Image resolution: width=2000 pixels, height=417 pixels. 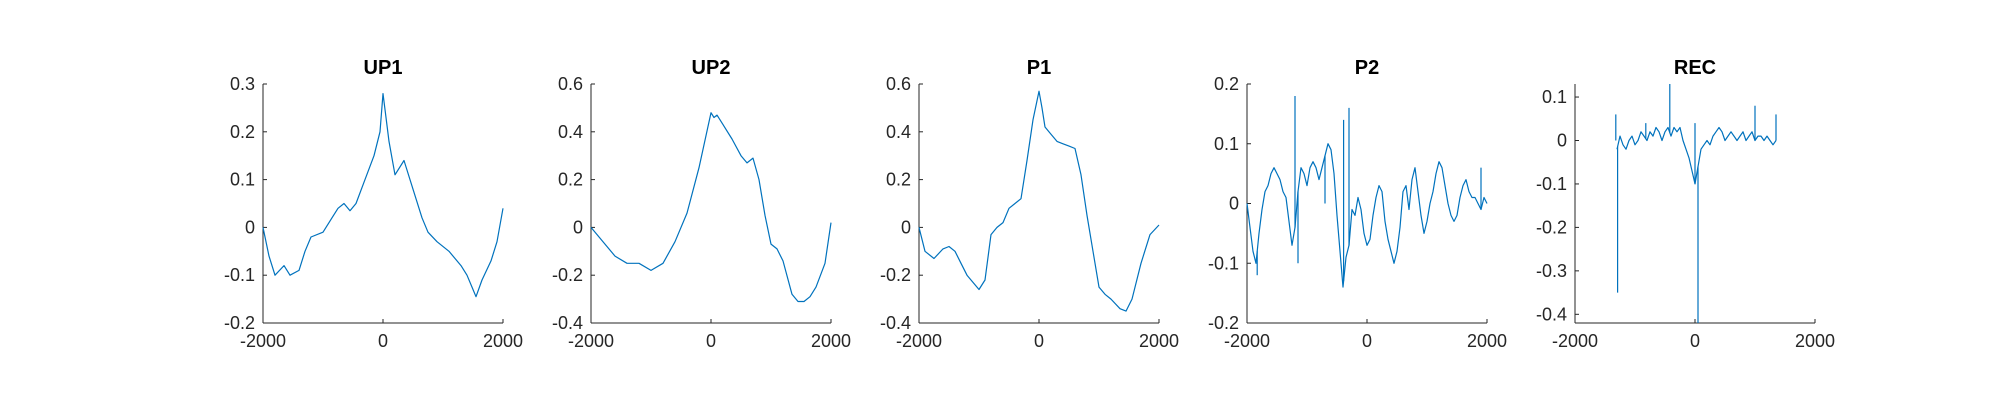 I want to click on subplot-up2: UP2 -2000 0 2000 -0.4 -0.2 0 0.2 0.4 0.6, so click(x=701, y=204).